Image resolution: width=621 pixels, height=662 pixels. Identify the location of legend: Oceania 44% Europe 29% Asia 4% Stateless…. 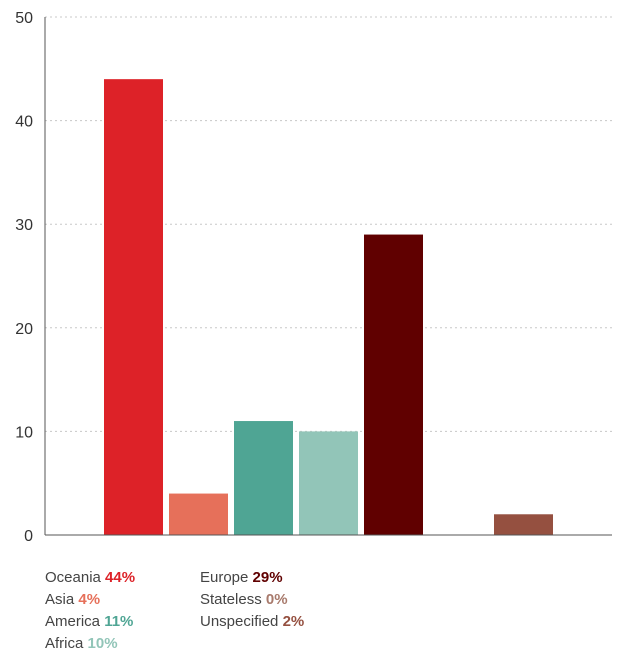
(174, 611).